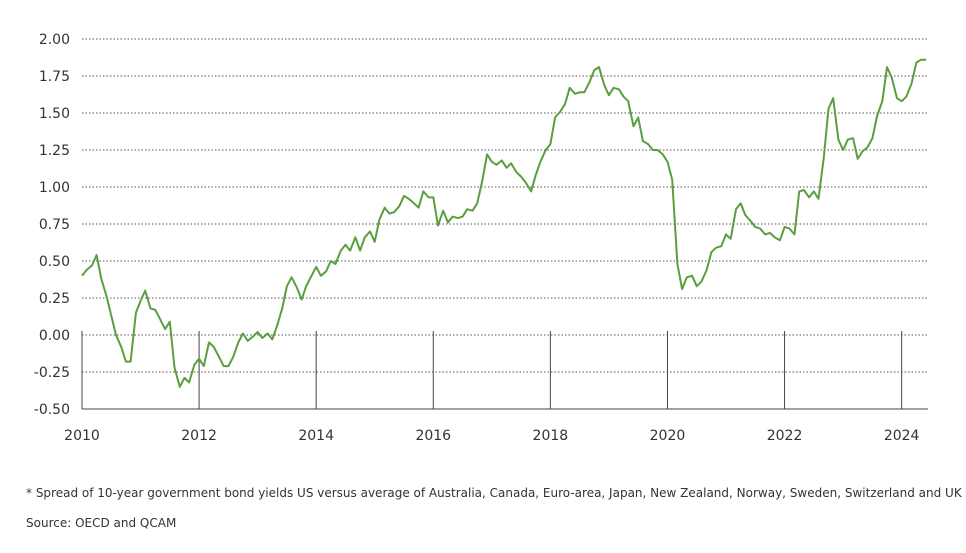 The image size is (966, 553). I want to click on y-tick-label: 0.75, so click(54, 225).